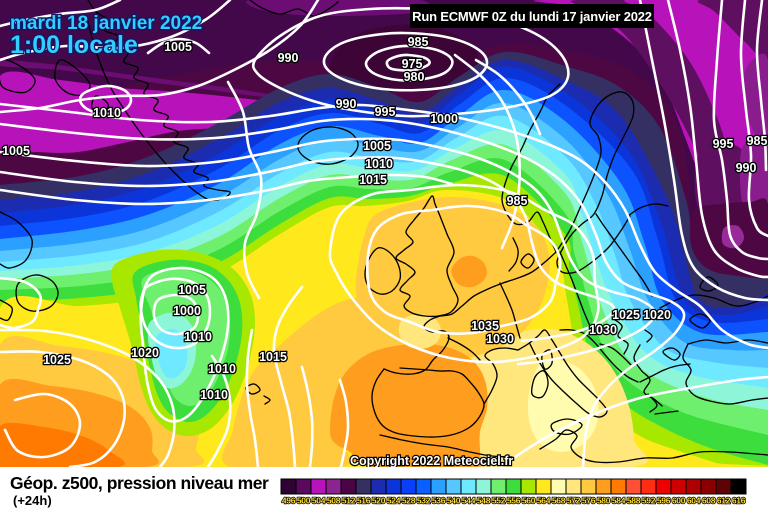  Describe the element at coordinates (514, 501) in the screenshot. I see `svg-text: 556` at that location.